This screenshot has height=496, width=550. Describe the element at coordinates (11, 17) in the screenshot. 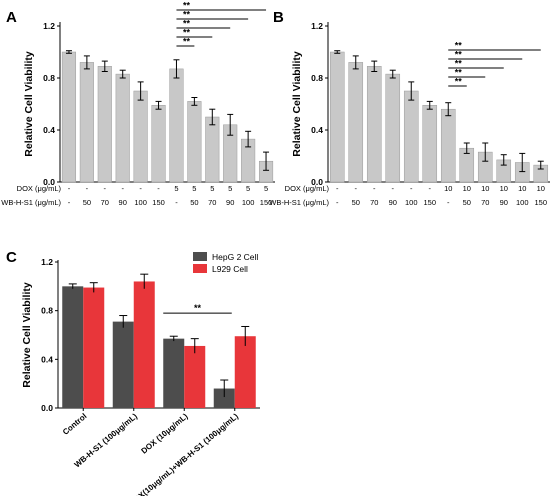

I see `panel-letter: A` at that location.